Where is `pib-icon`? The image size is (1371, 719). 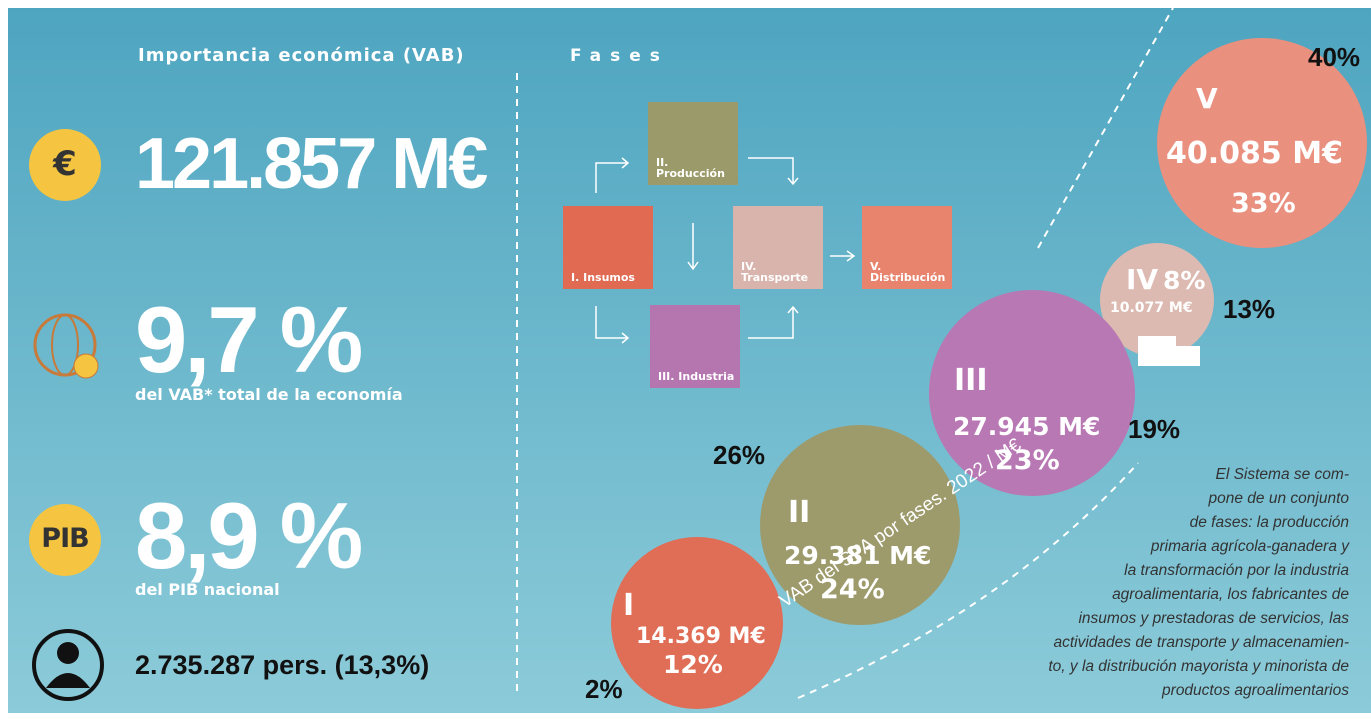 pib-icon is located at coordinates (65, 540).